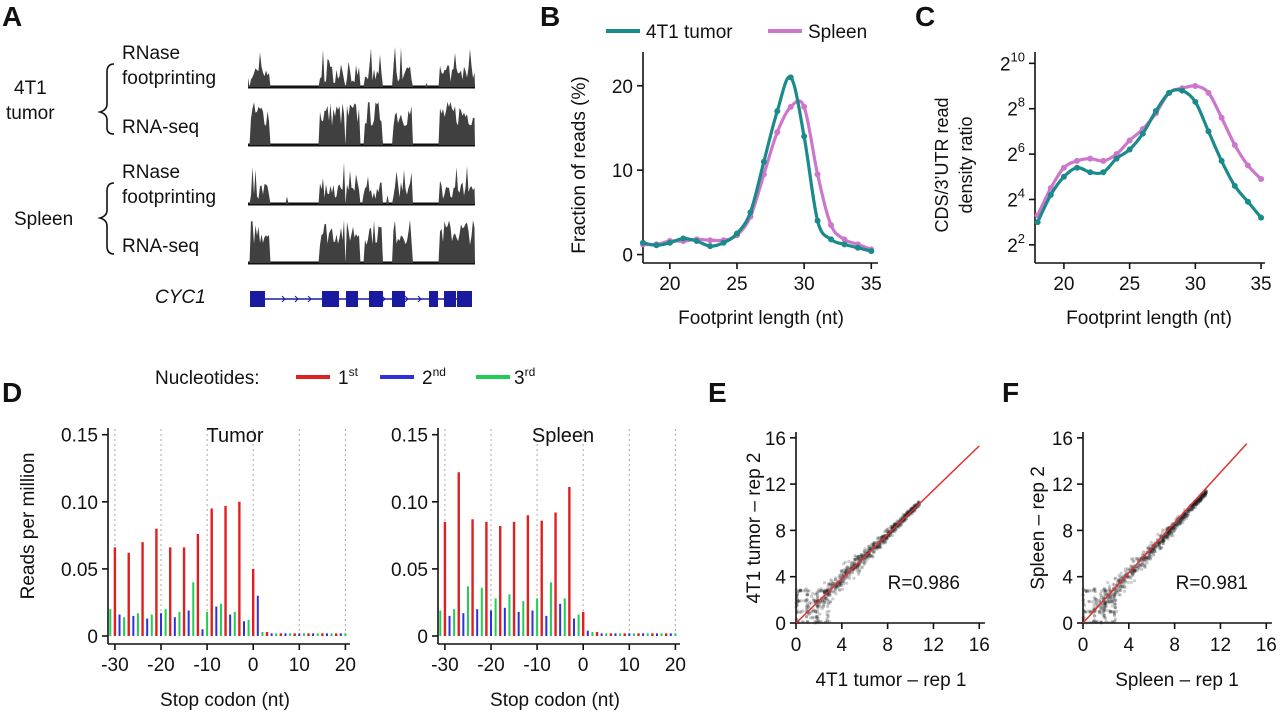 The image size is (1280, 717). What do you see at coordinates (490, 665) in the screenshot?
I see `x-tick-label: -20` at bounding box center [490, 665].